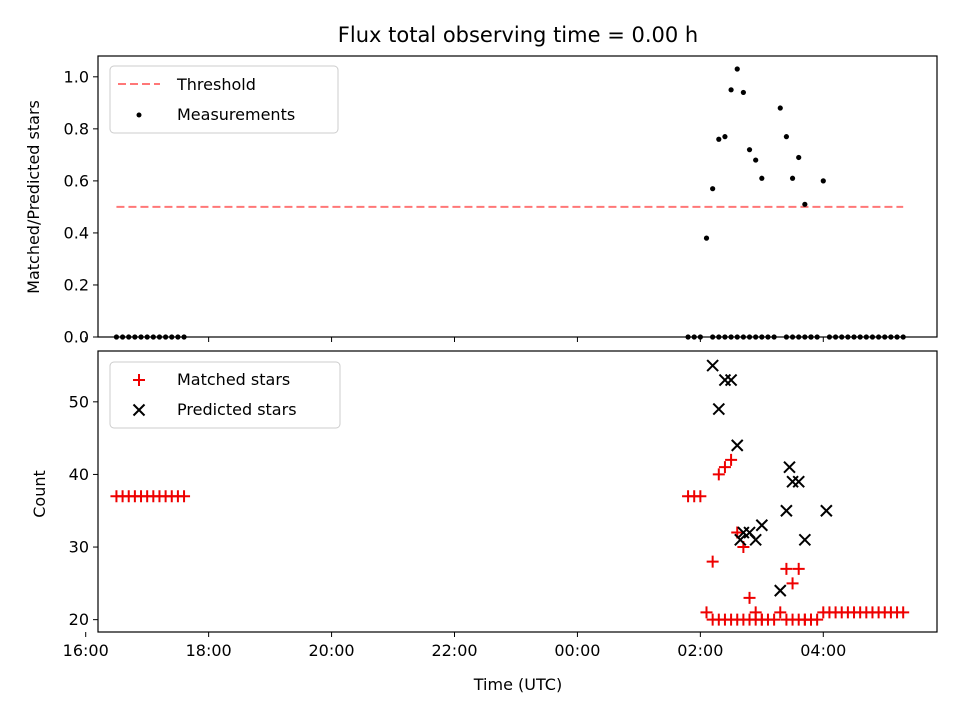  Describe the element at coordinates (454, 339) in the screenshot. I see `top-x-ticks` at that location.